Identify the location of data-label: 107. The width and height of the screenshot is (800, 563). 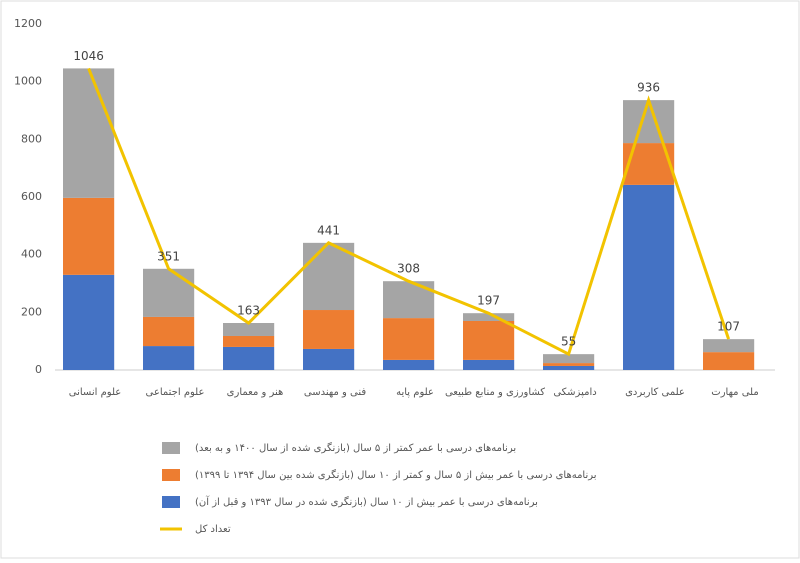
(728, 327).